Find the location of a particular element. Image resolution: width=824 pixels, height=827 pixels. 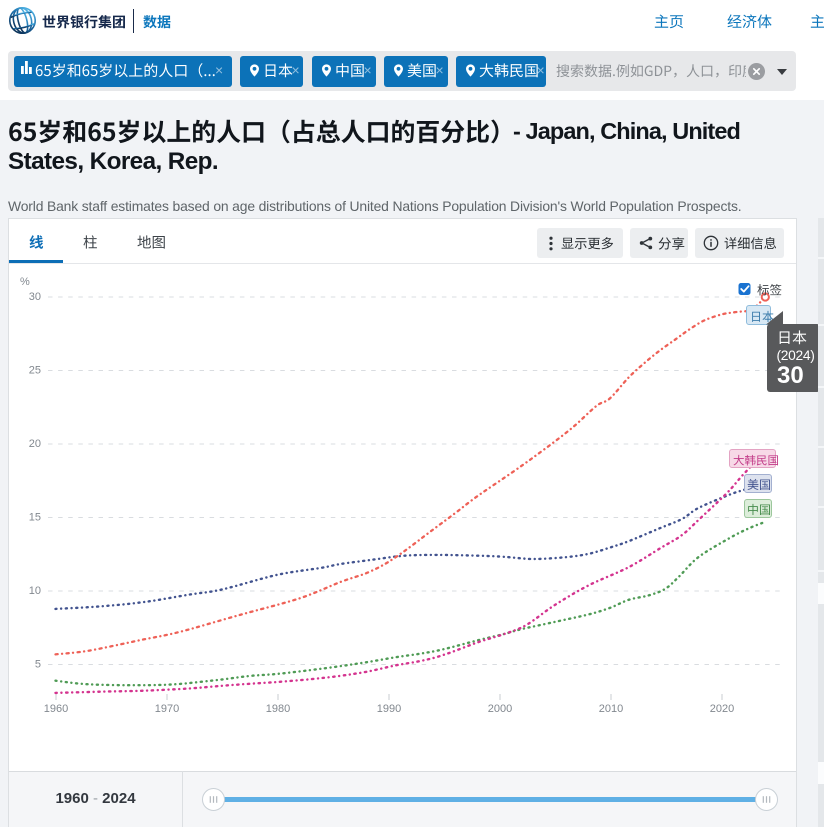

svg-text: 10 is located at coordinates (35, 591).